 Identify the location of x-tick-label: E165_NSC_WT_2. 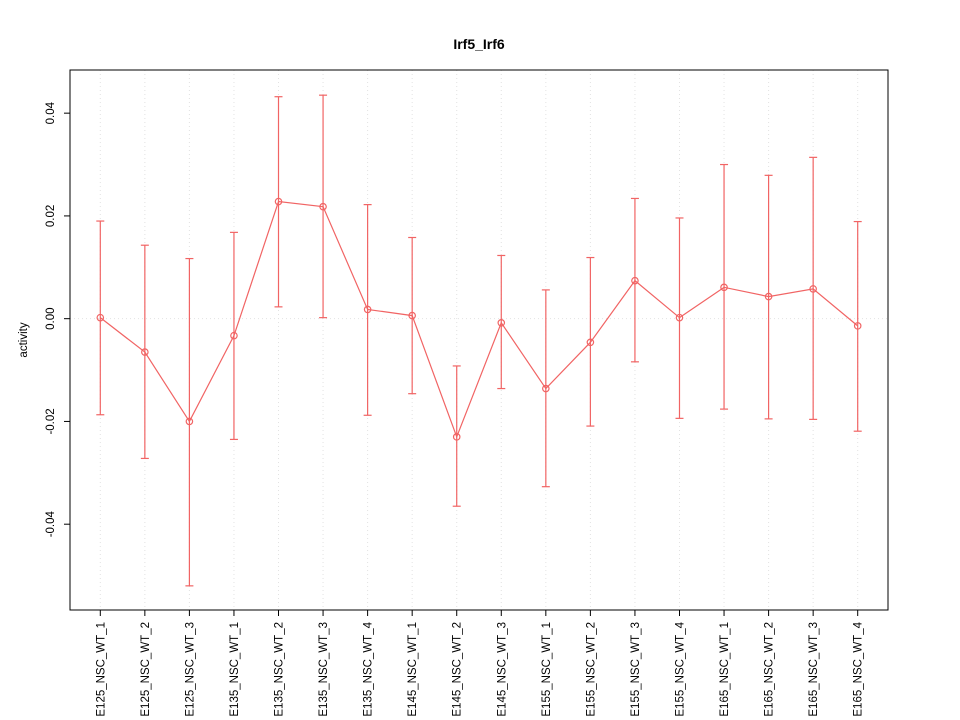
(770, 669).